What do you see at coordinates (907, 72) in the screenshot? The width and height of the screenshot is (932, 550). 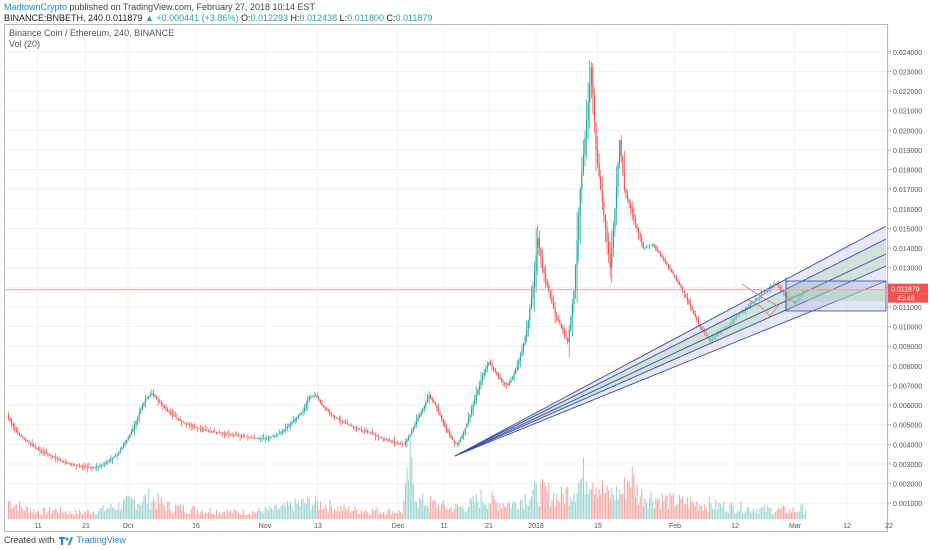 I see `y-axis-tick-label: 0.023000` at bounding box center [907, 72].